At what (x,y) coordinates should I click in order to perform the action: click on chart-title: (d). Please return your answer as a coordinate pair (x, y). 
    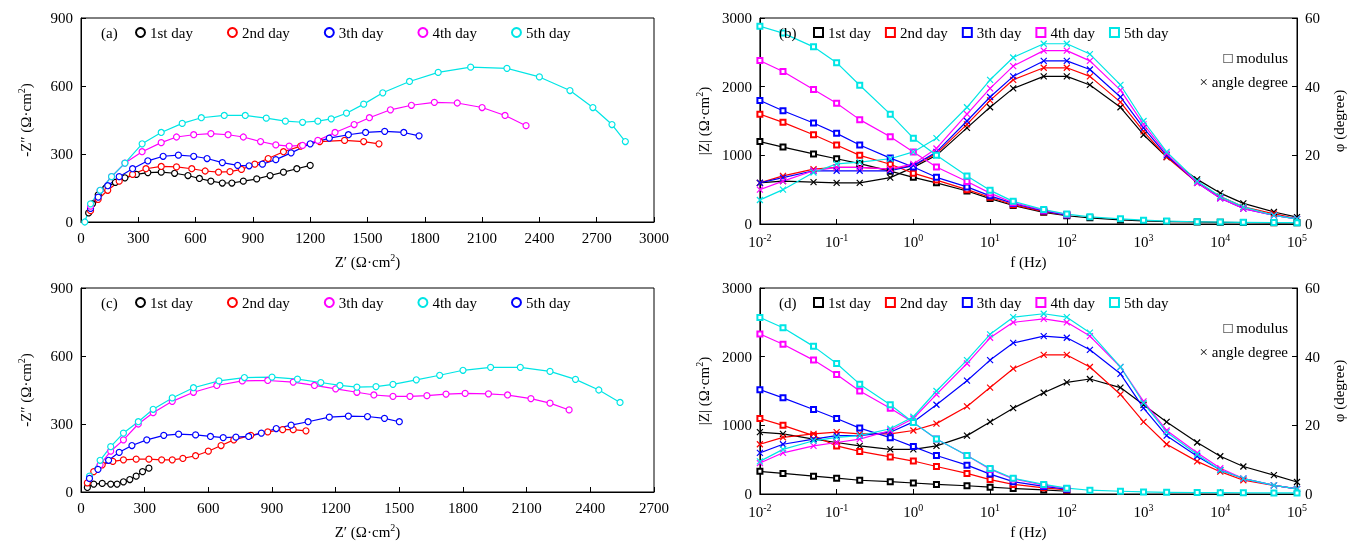
    Looking at the image, I should click on (788, 303).